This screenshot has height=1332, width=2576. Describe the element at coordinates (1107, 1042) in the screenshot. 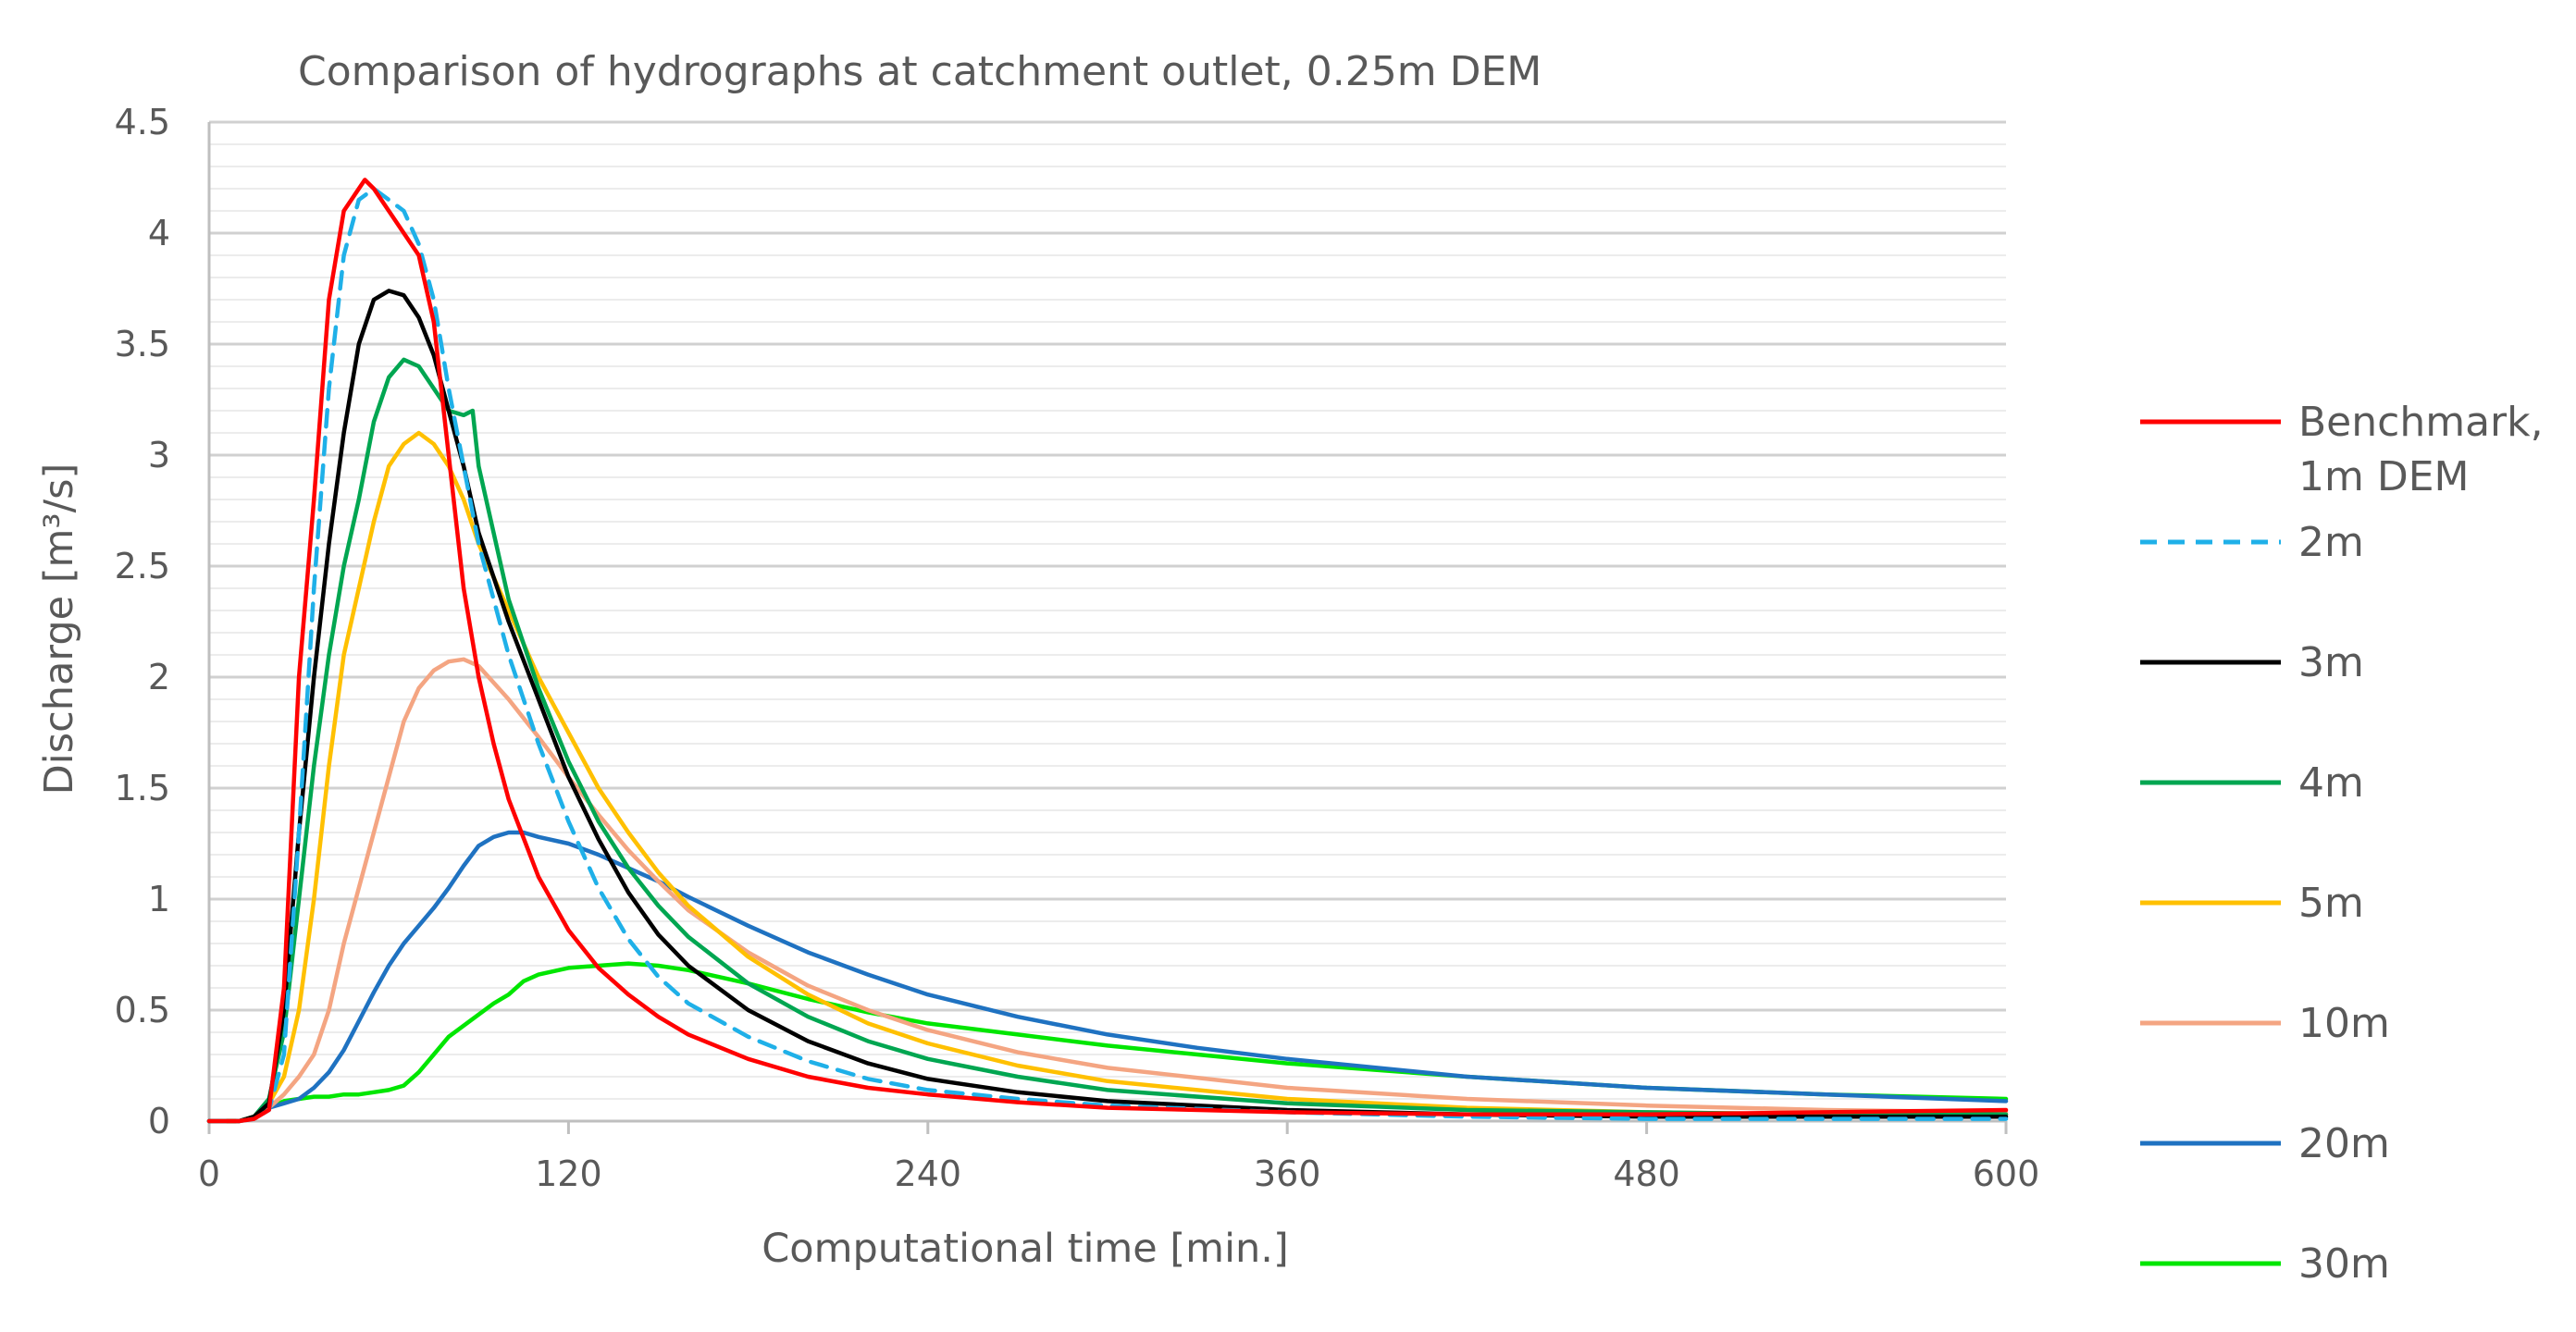

I see `series-line-30m` at that location.